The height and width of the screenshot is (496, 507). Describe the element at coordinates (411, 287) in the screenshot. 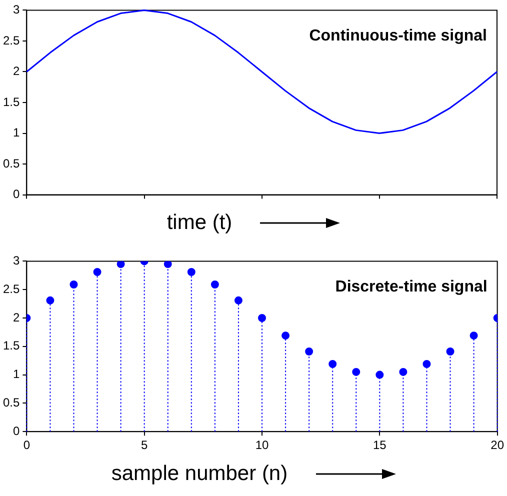

I see `annotation: Discrete-time signal` at that location.